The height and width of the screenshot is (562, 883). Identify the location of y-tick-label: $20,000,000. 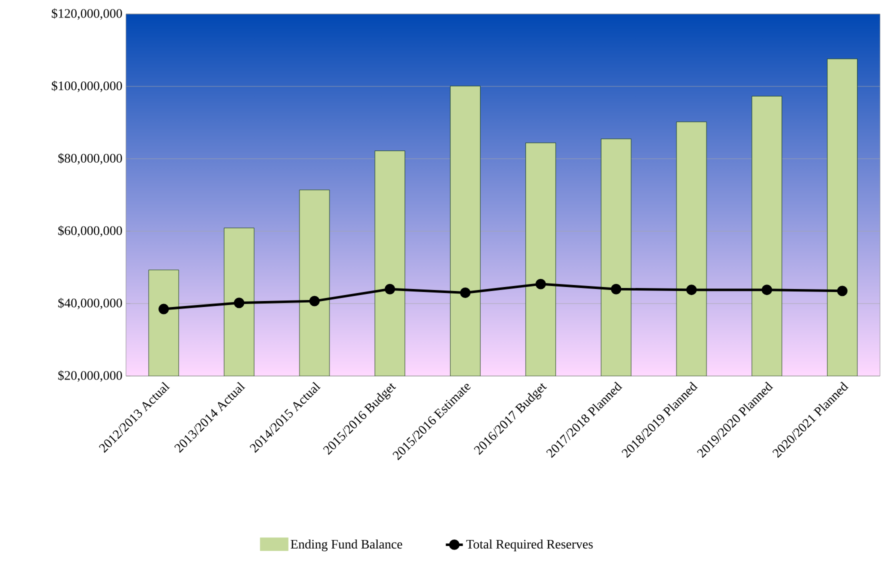
(90, 376).